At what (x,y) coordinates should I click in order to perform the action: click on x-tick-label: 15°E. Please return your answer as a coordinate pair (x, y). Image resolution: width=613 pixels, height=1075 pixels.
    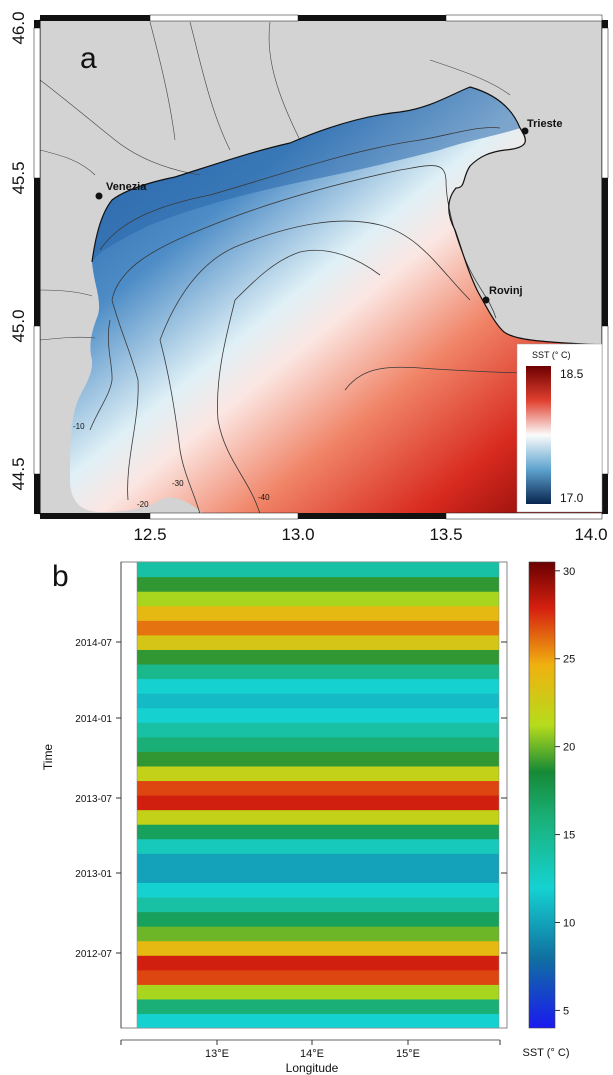
    Looking at the image, I should click on (408, 1054).